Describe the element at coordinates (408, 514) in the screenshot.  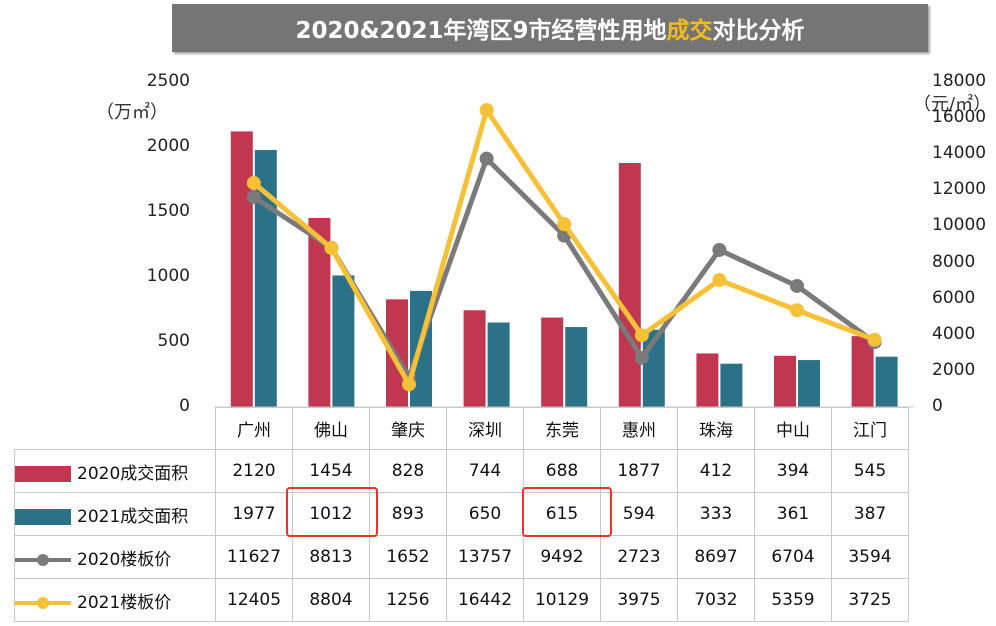
I see `table-cell: 893` at that location.